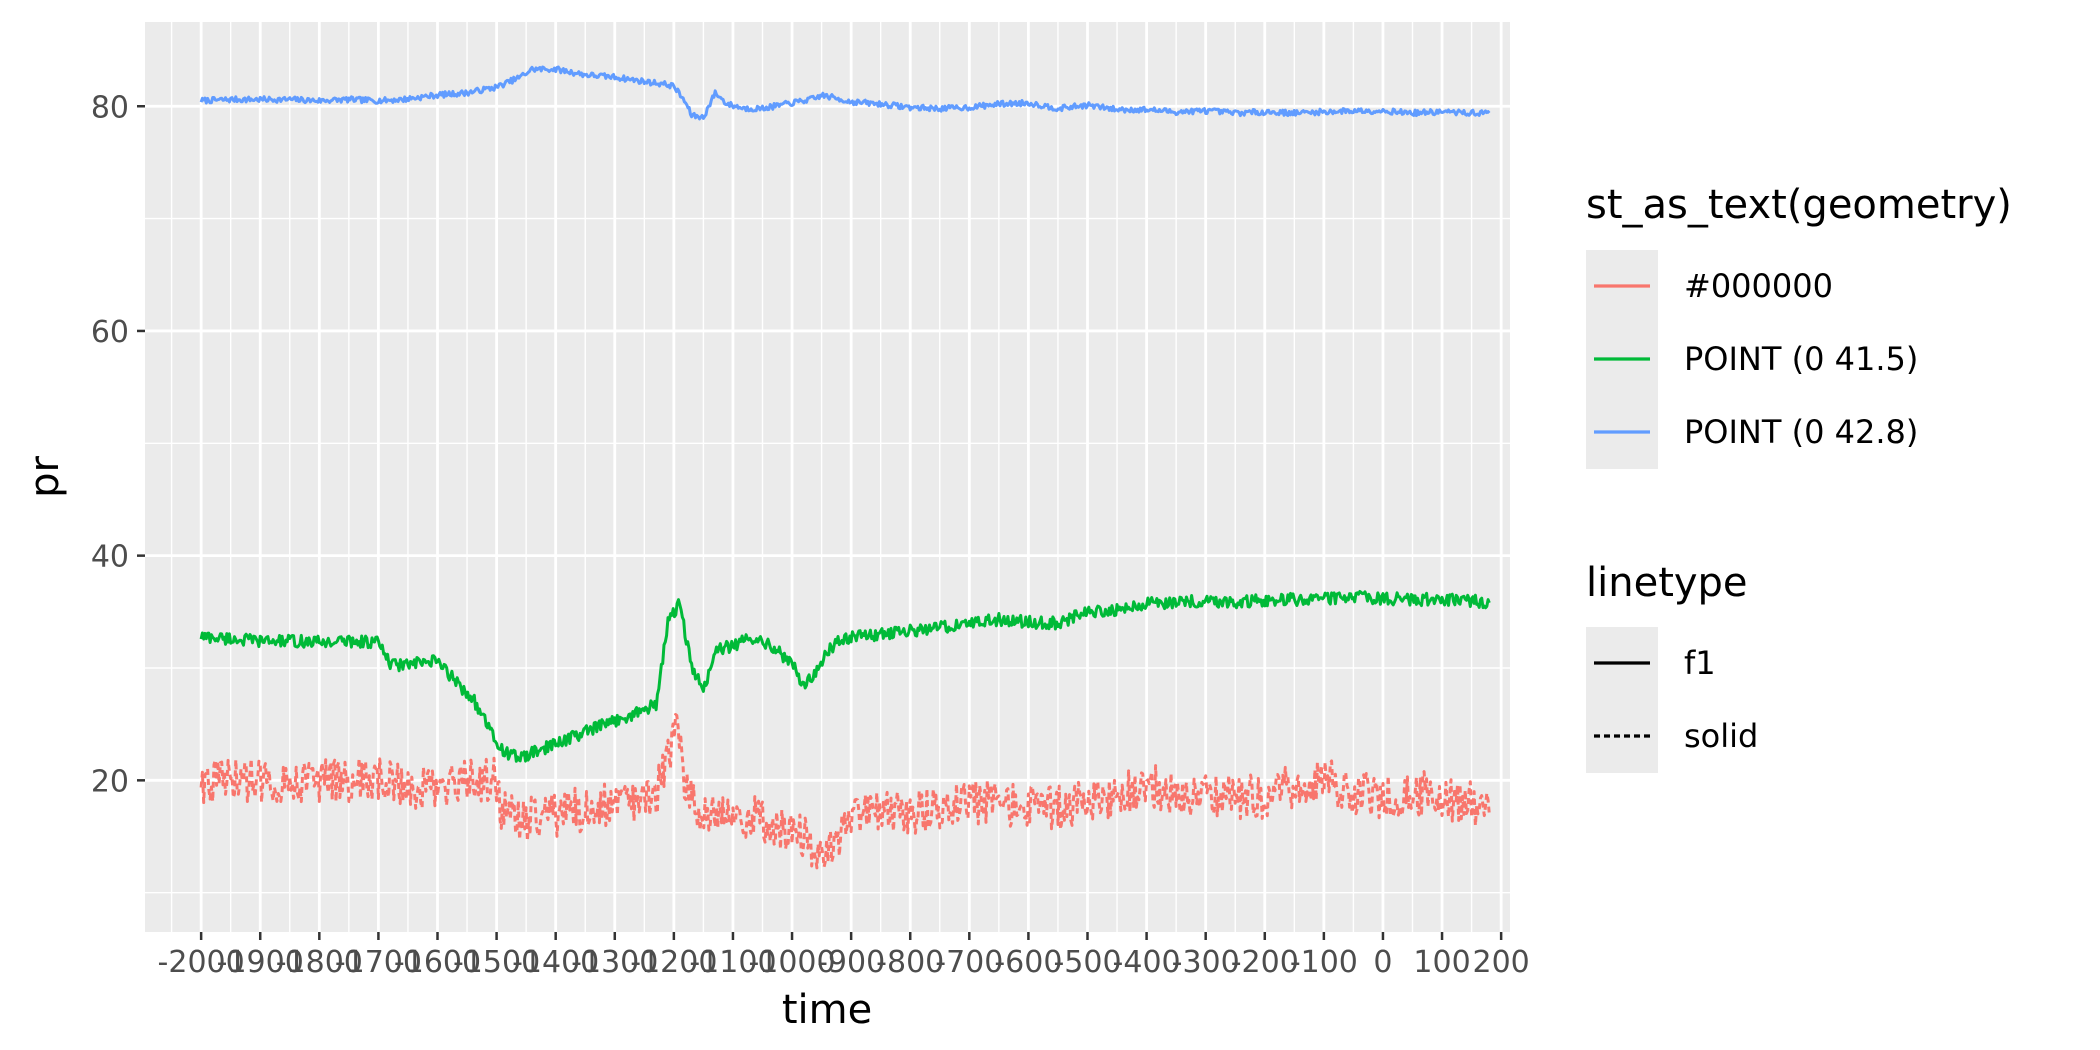 This screenshot has width=2100, height=1050. What do you see at coordinates (1801, 432) in the screenshot?
I see `legend-label: POINT (0 42.8)` at bounding box center [1801, 432].